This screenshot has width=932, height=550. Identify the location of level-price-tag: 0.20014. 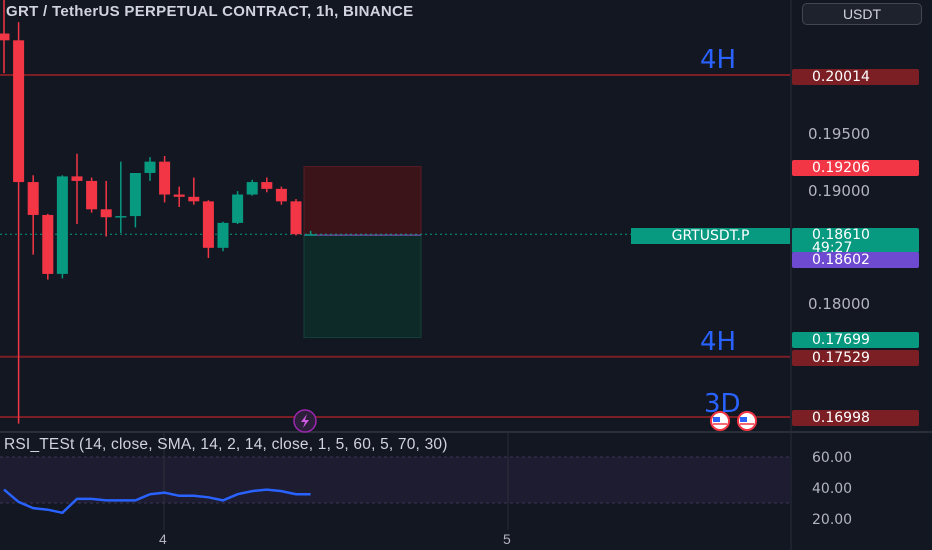
(855, 77).